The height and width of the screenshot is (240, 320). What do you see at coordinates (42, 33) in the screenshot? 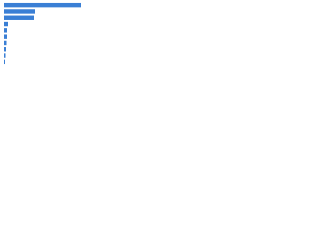
I see `chart` at bounding box center [42, 33].